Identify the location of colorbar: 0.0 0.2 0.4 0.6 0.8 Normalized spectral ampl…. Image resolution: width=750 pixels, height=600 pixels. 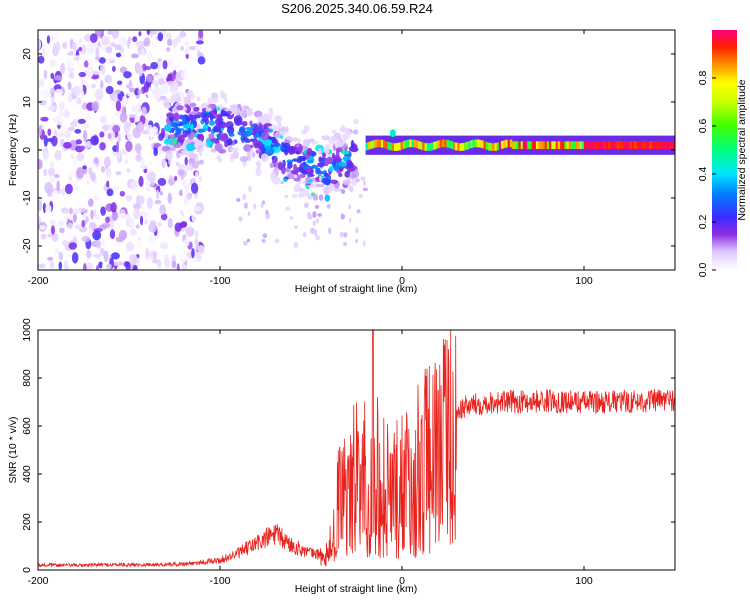
(722, 153).